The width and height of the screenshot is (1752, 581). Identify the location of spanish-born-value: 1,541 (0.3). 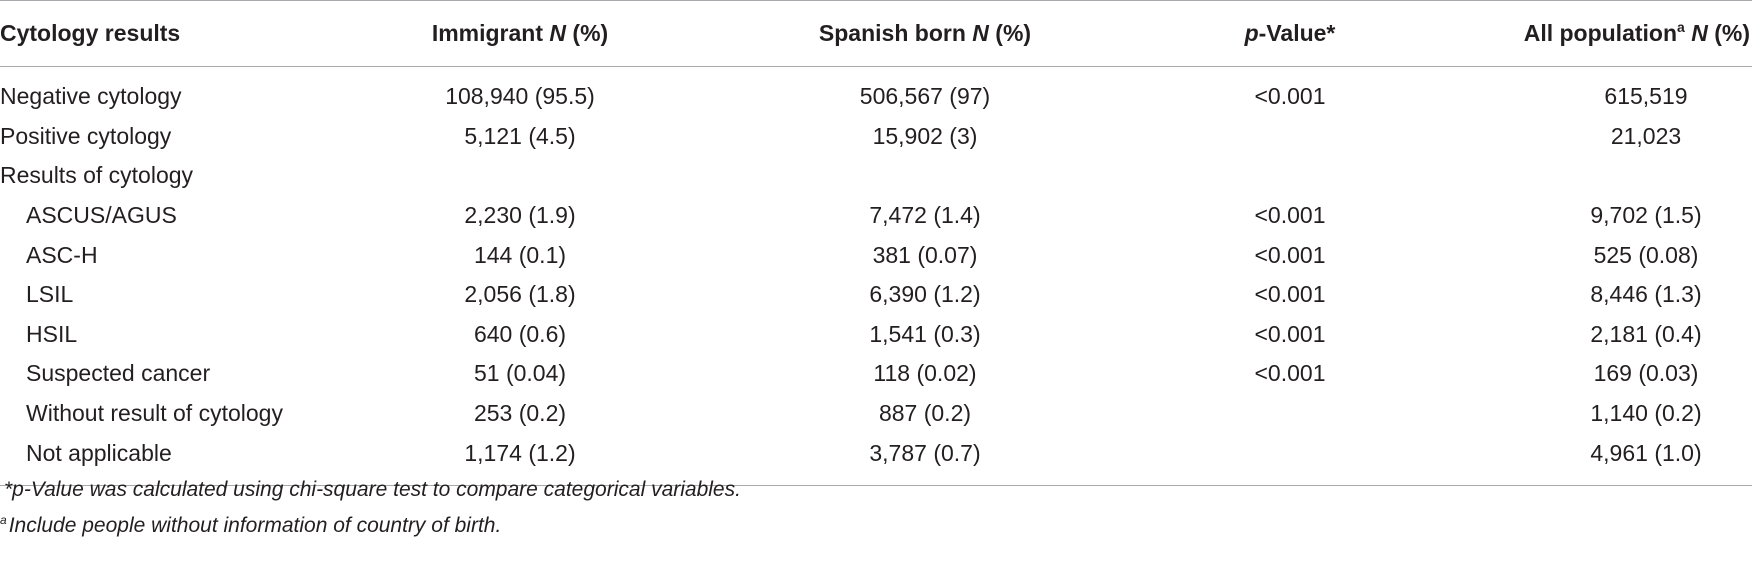
(925, 333).